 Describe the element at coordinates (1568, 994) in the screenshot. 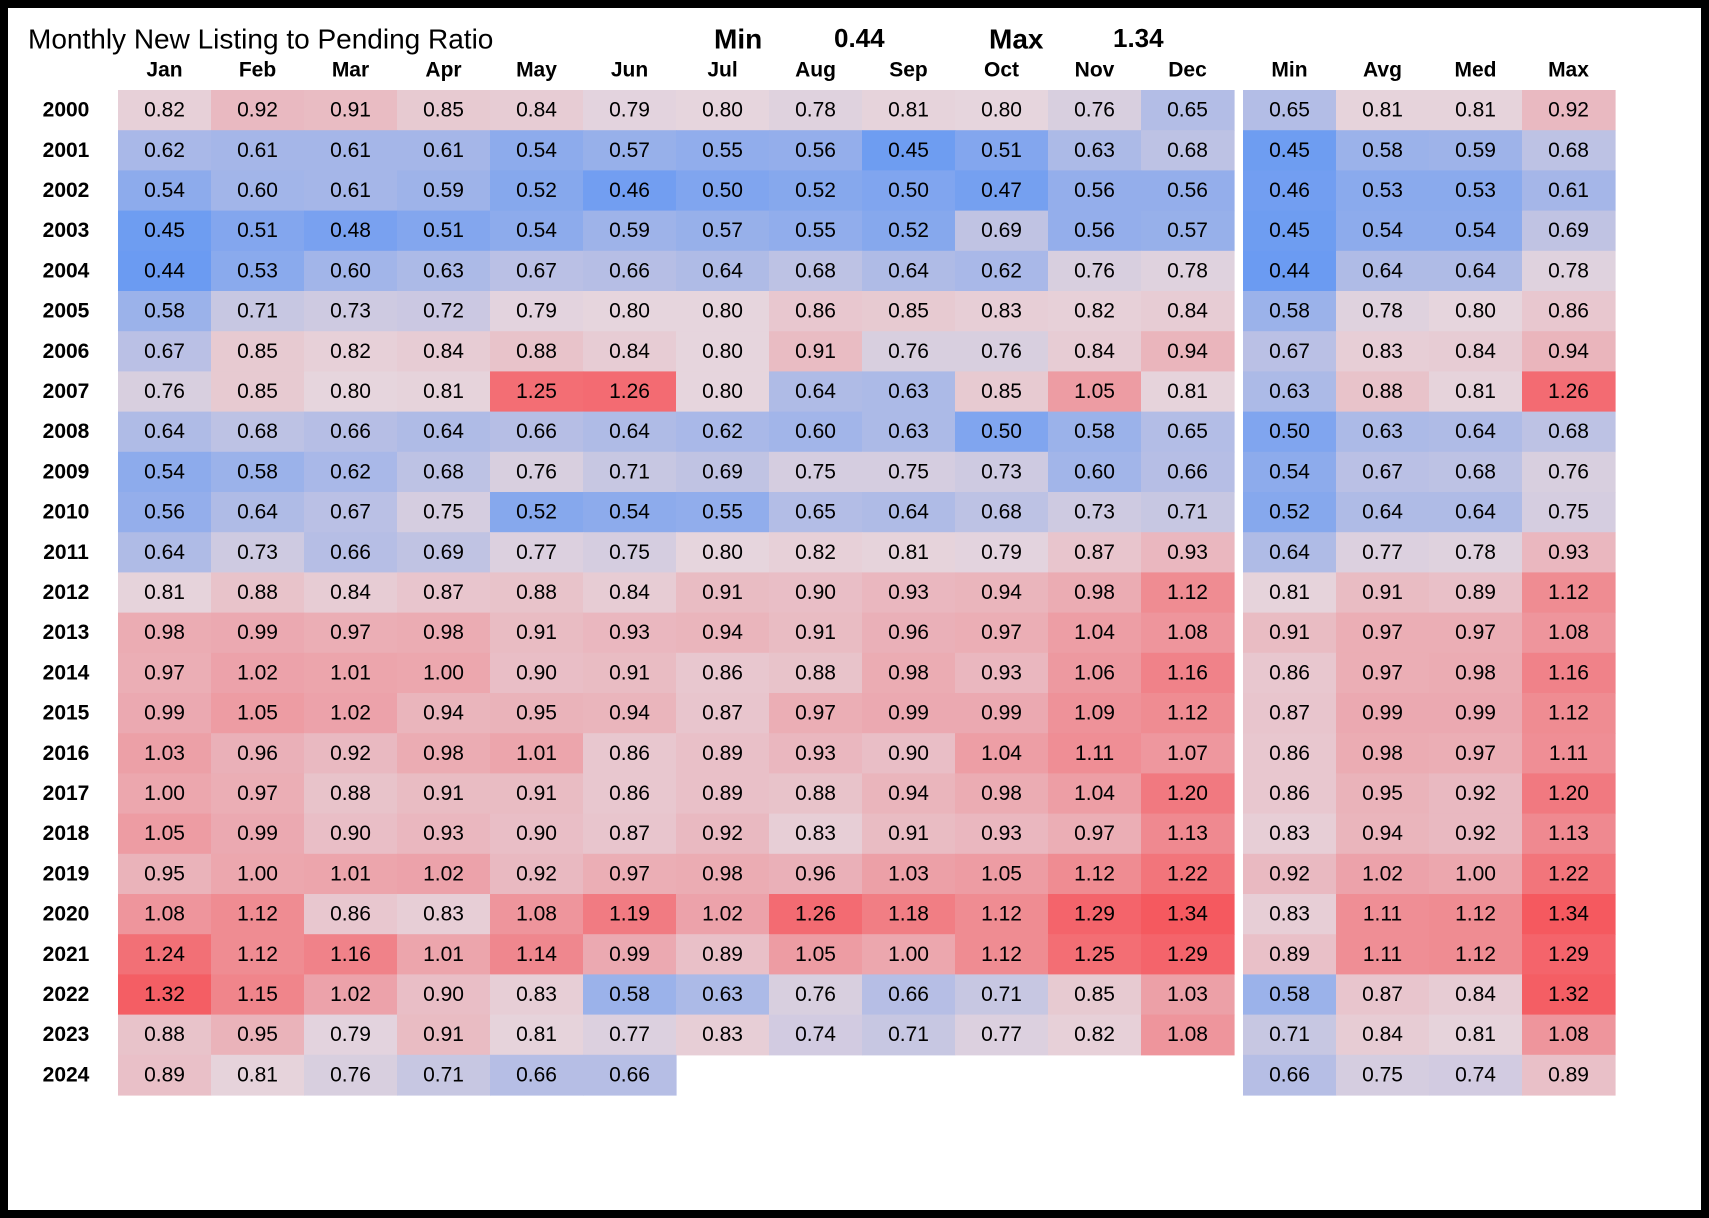

I see `summary-value-label: 1.32` at that location.